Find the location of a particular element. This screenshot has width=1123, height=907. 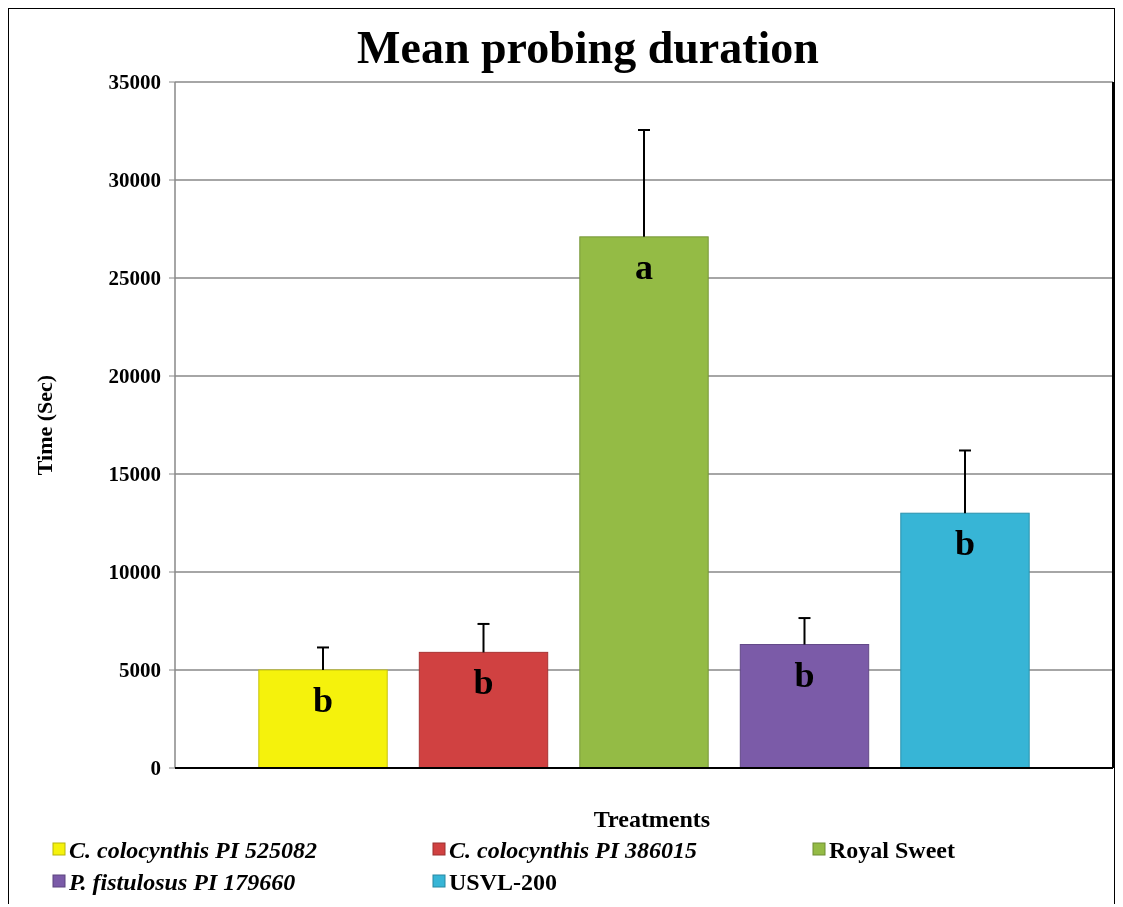

y-tick-label: 20000 is located at coordinates (134, 376).